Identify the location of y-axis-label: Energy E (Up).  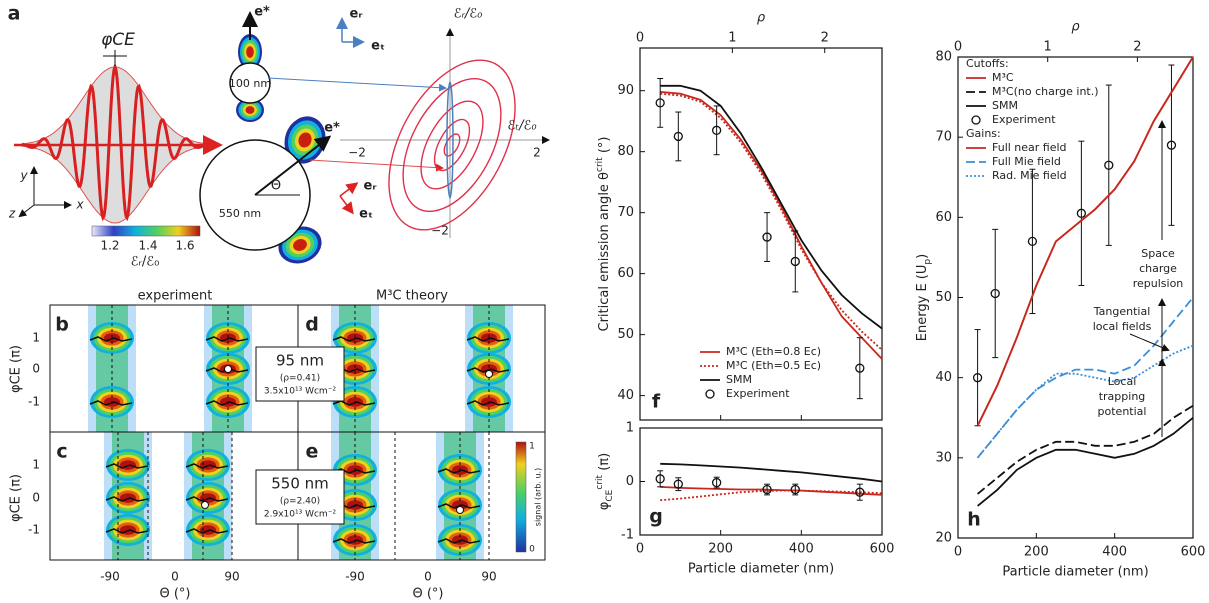
(924, 297).